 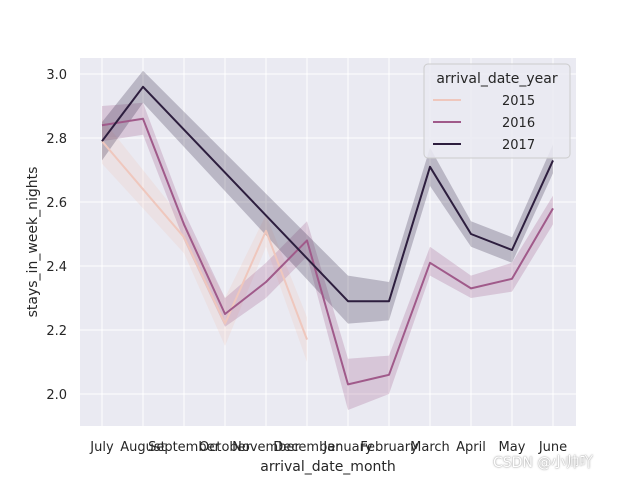 I want to click on legend: arrival_date_year 2015 2016 2017, so click(x=497, y=111).